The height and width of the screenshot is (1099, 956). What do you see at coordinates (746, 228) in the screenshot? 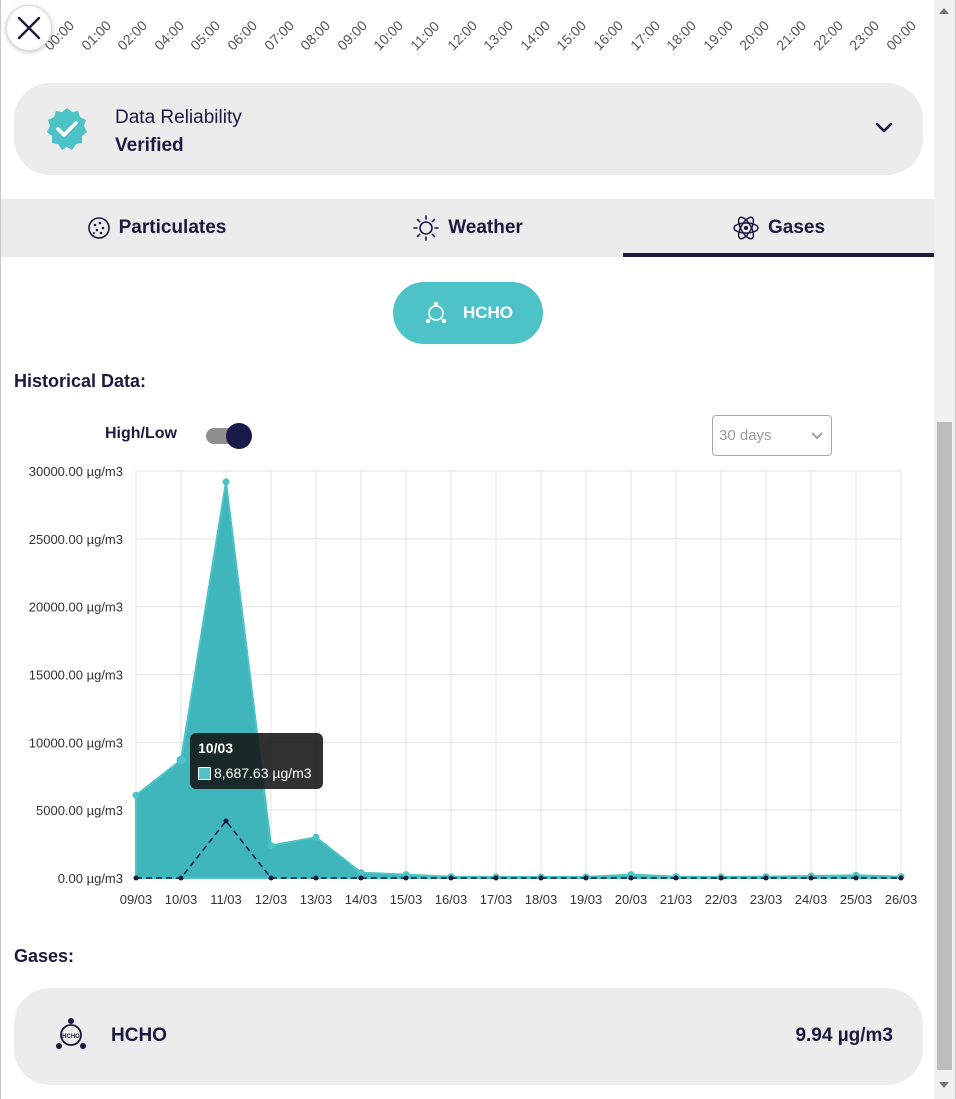
I see `atom-icon` at bounding box center [746, 228].